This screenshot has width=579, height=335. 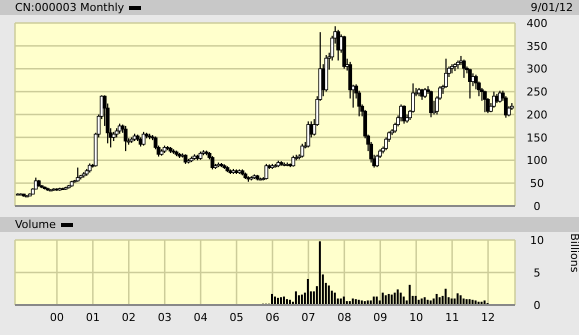 What do you see at coordinates (308, 317) in the screenshot?
I see `x-tick-label: 07` at bounding box center [308, 317].